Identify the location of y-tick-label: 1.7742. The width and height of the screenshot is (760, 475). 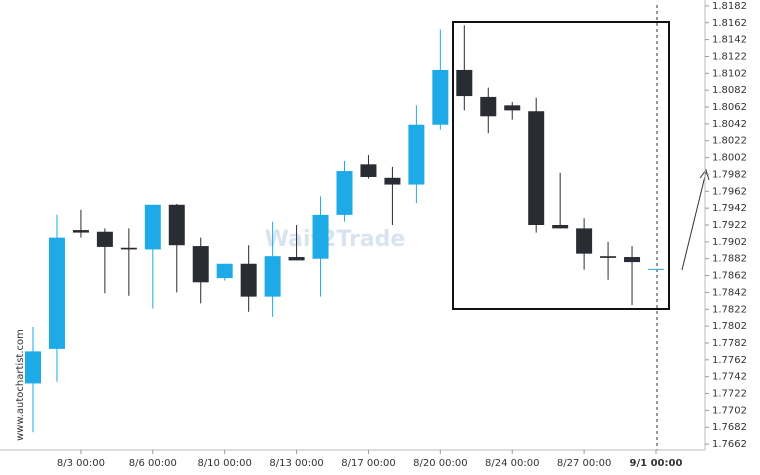
(729, 377).